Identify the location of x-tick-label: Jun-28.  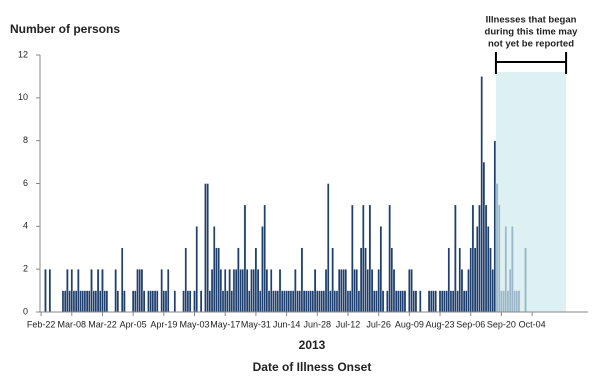
(318, 324).